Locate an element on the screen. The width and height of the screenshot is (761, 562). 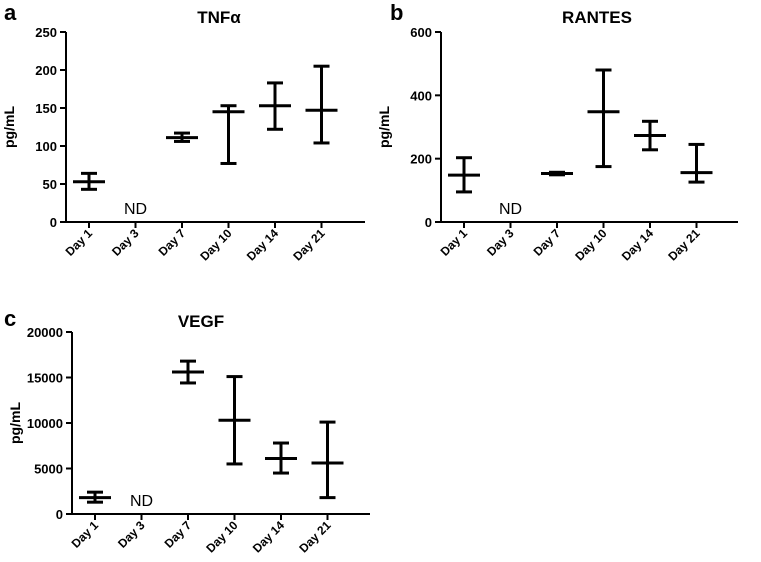
y-tick-label: 10000 is located at coordinates (45, 423).